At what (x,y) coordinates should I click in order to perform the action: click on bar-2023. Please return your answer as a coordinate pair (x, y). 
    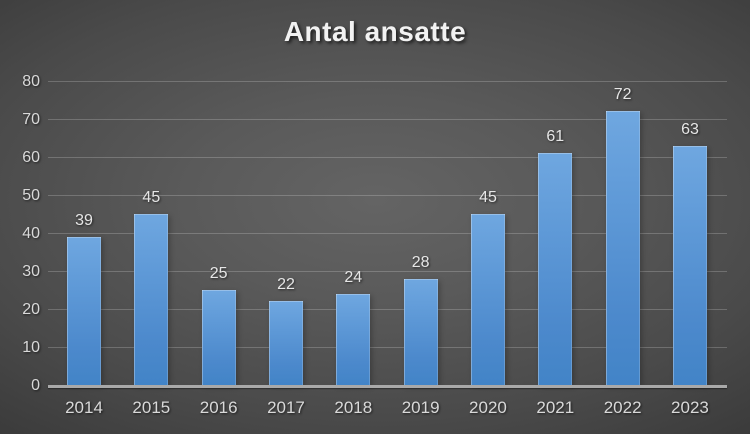
    Looking at the image, I should click on (689, 265).